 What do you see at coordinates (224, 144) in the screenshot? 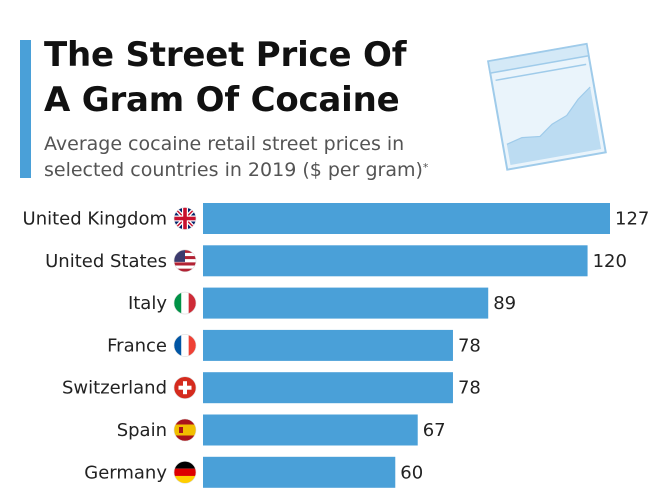
I see `subtitle-line-1: Average cocaine retail street prices in` at bounding box center [224, 144].